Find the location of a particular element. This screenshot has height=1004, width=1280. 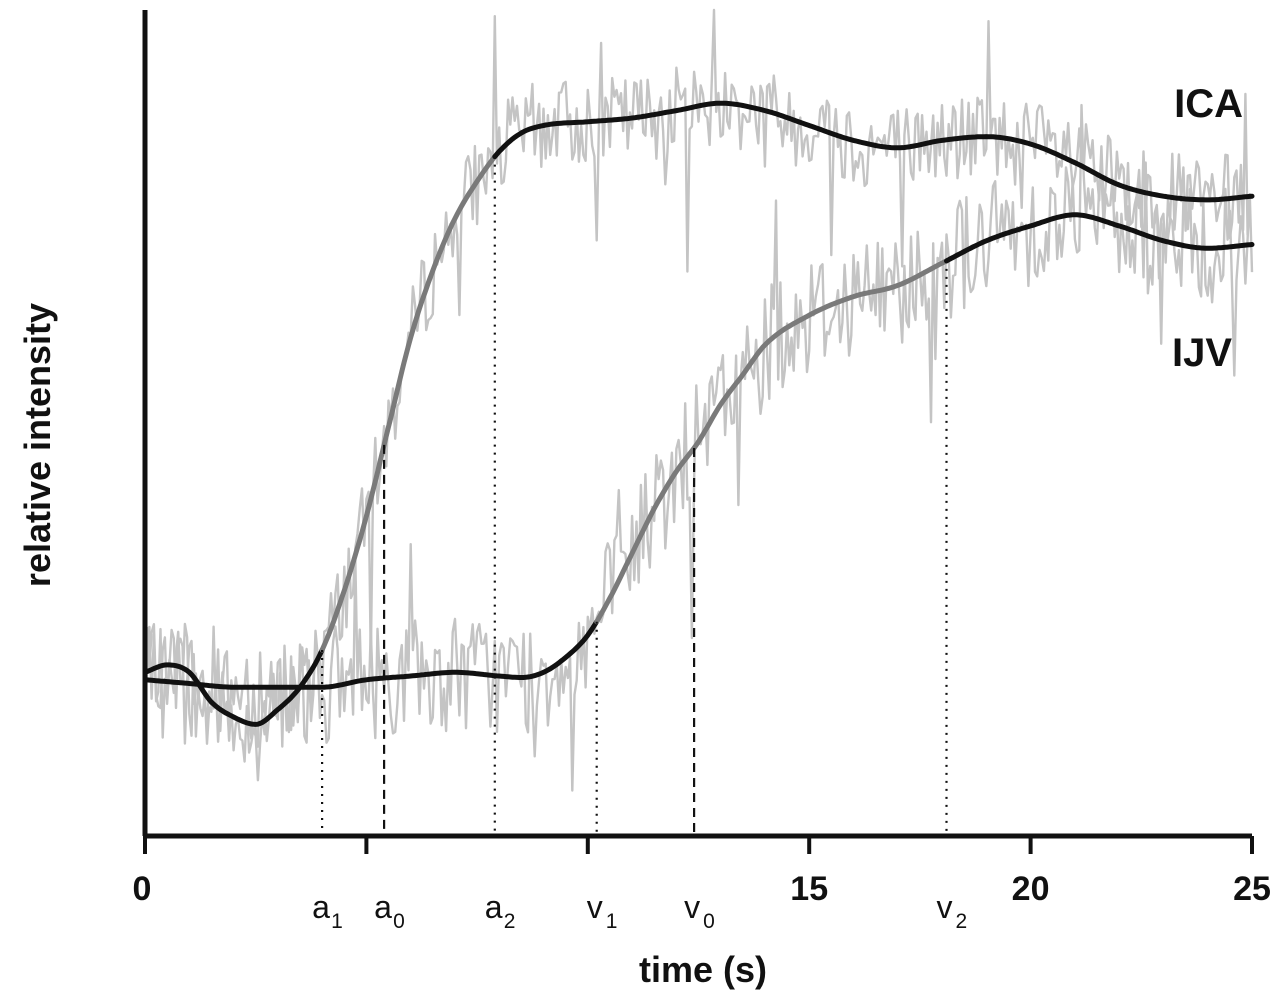

fit-rise-ijv is located at coordinates (771, 441).